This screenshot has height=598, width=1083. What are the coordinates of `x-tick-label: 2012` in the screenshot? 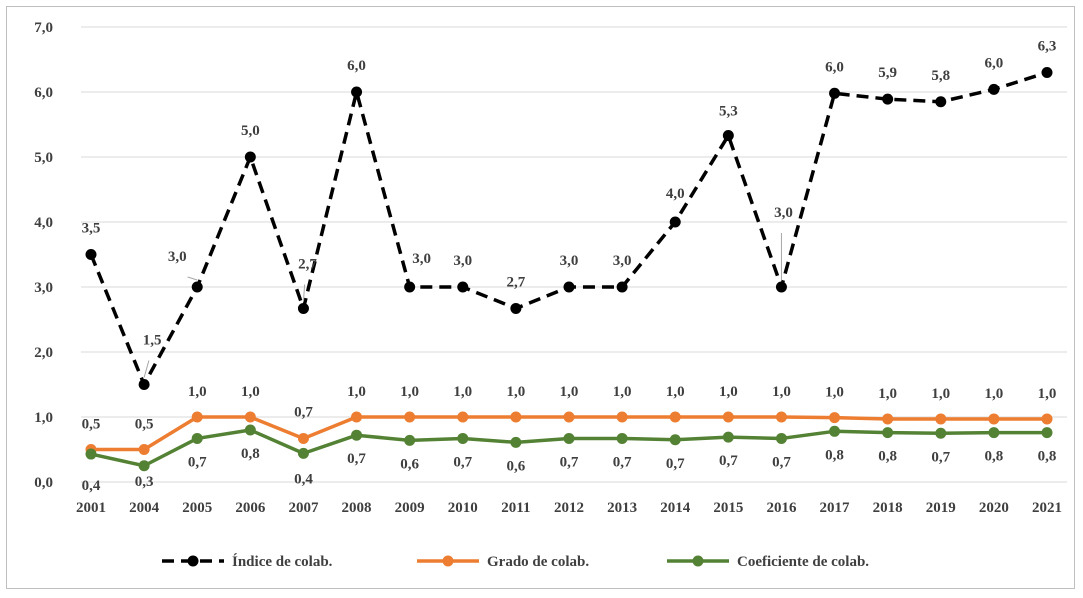 It's located at (569, 508).